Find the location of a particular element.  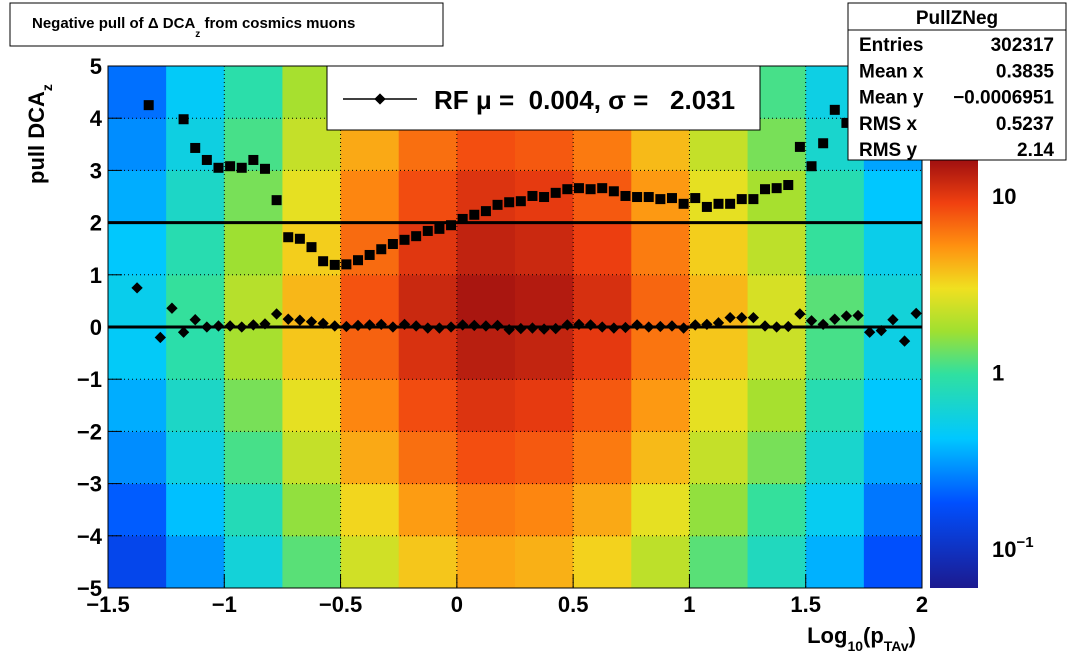

stats-value: 302317 is located at coordinates (1022, 45).